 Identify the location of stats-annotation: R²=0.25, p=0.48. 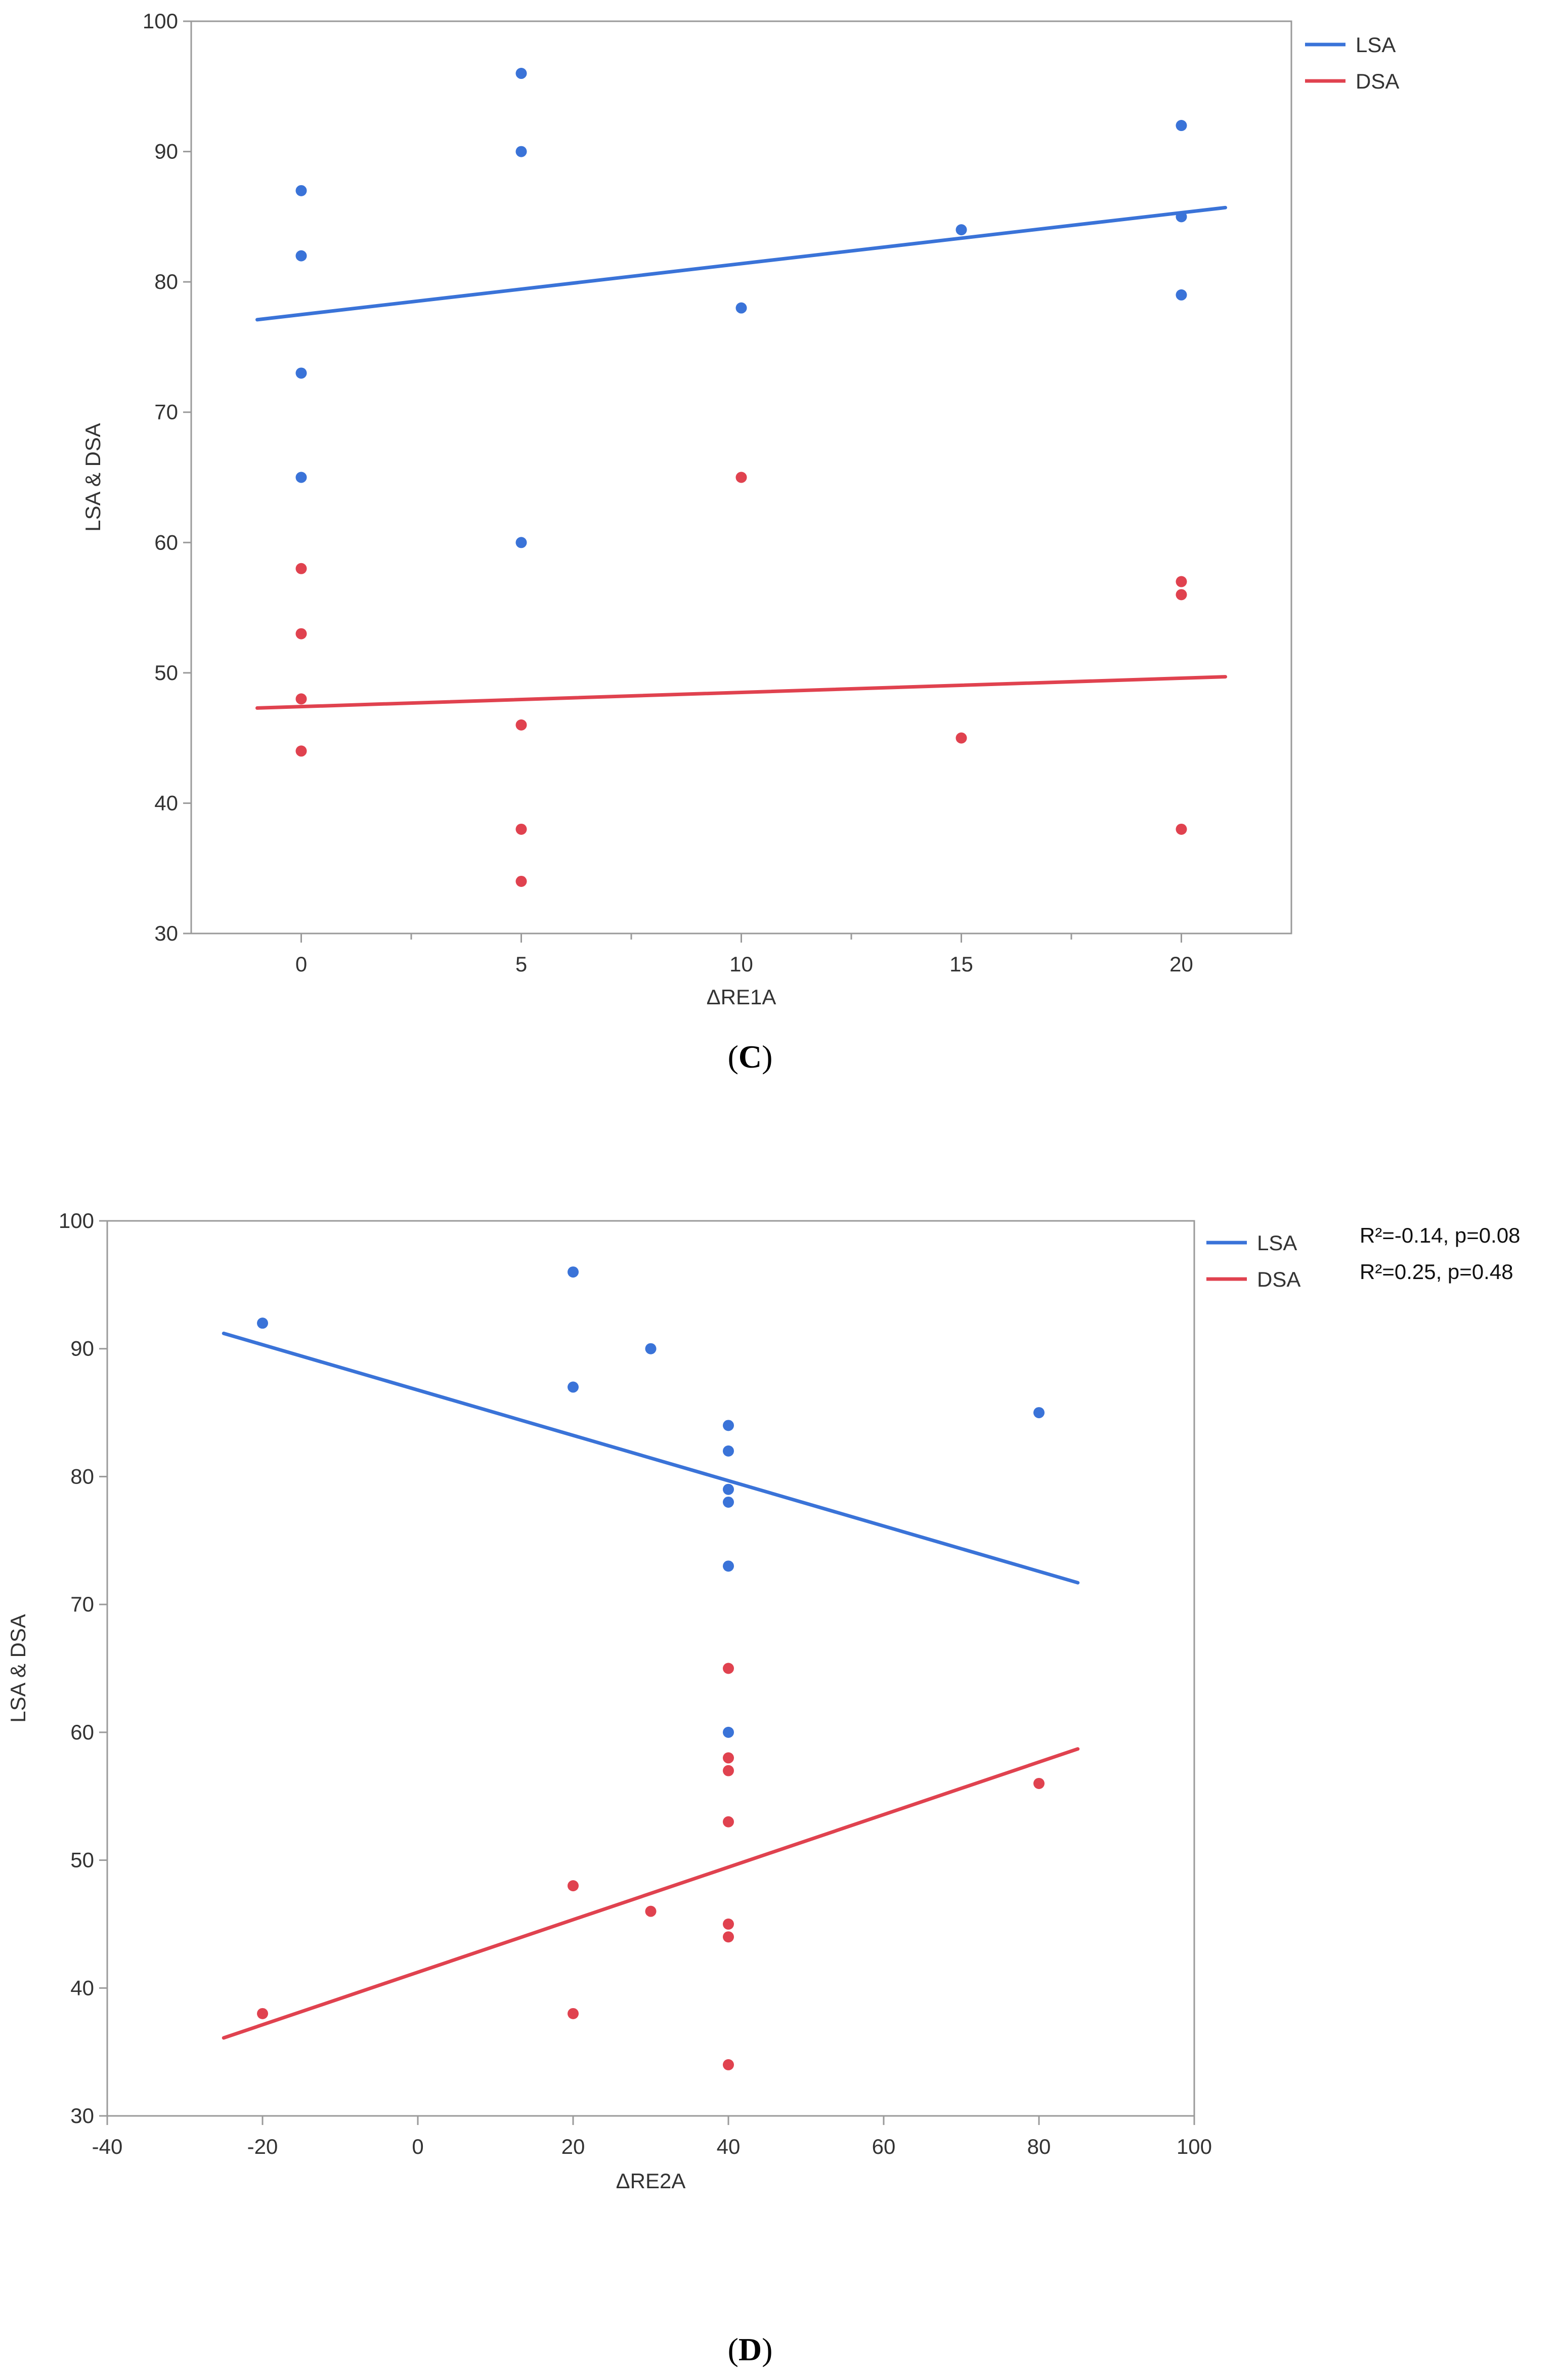
(1437, 1272).